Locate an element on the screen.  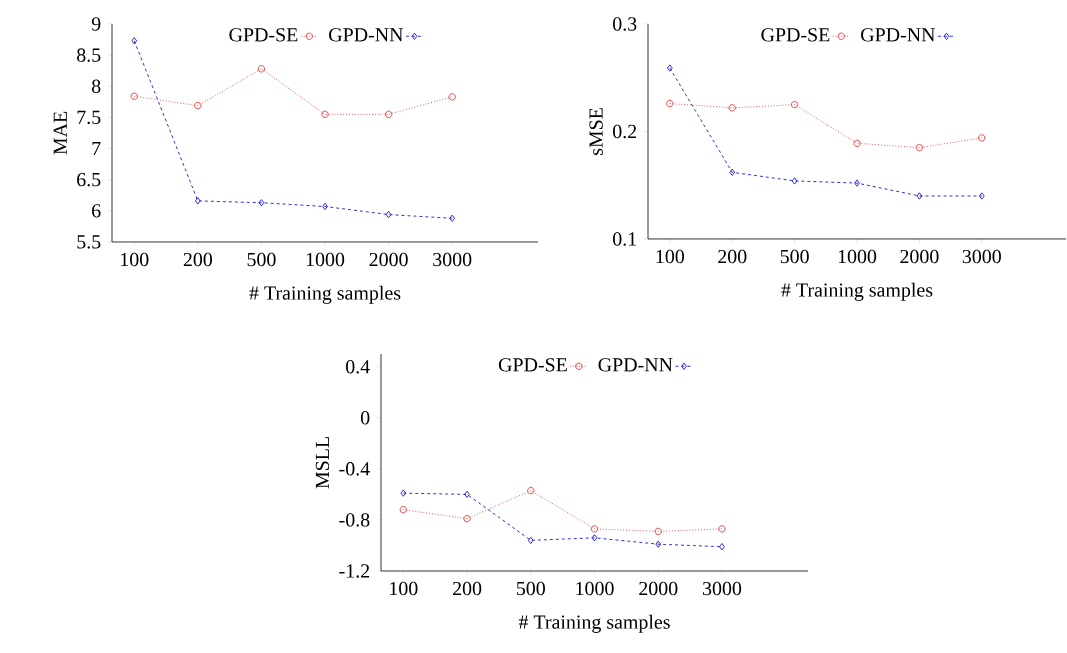
y-tick-label: 0.4 is located at coordinates (358, 366).